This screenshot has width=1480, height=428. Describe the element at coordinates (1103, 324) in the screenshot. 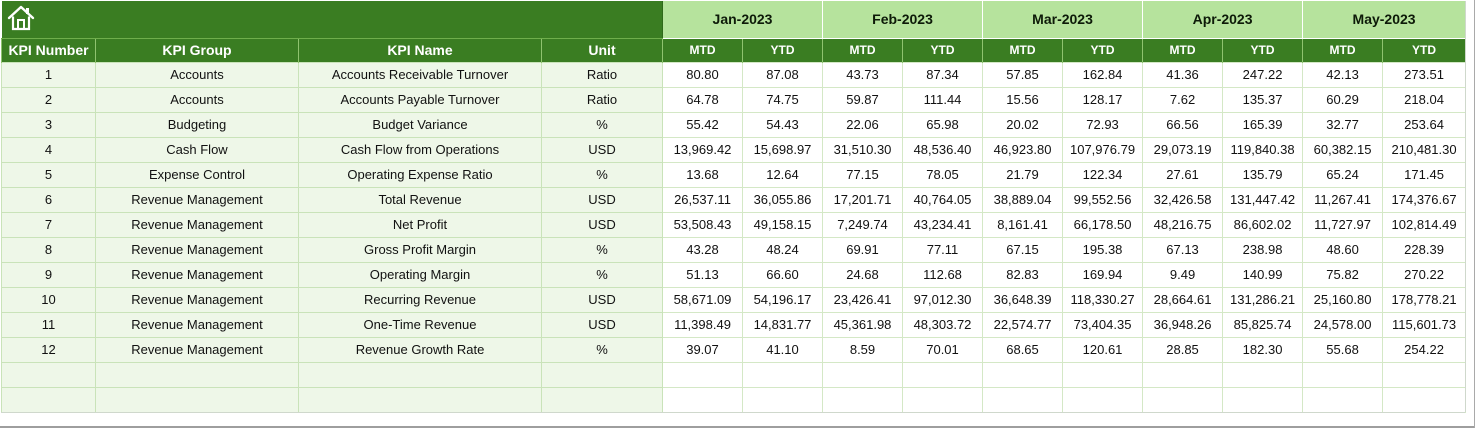

I see `cell-ytd-value: 73,404.35` at that location.